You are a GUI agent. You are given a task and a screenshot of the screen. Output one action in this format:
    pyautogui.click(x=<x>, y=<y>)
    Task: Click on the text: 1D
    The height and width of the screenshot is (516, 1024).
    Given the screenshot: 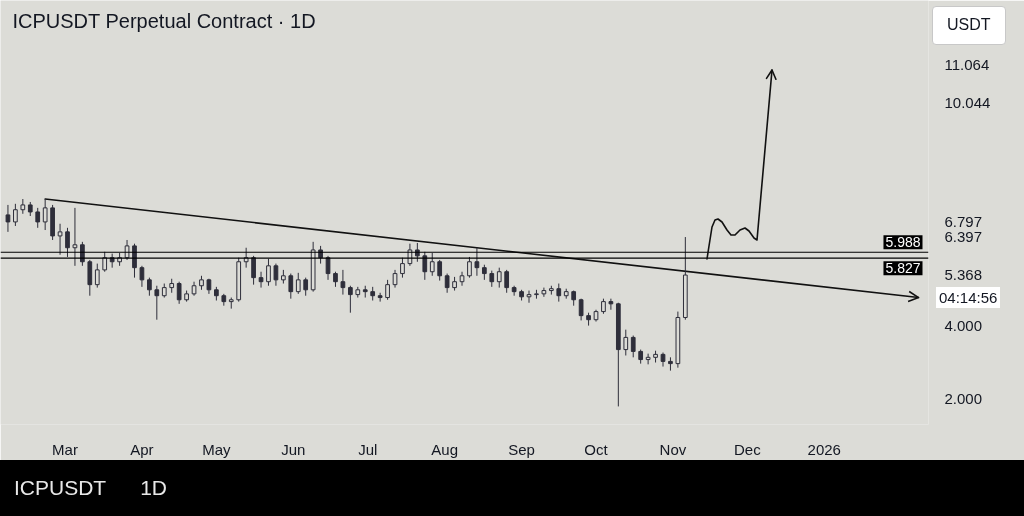 What is the action you would take?
    pyautogui.click(x=154, y=488)
    